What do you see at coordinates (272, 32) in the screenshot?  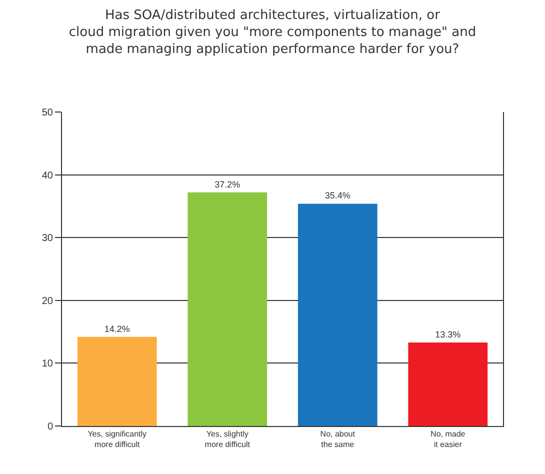 I see `chart-title: Has SOA/distributed architectures, virtualization, or cloud migration given you "more components to manage" and made managing application performance harder for you?` at bounding box center [272, 32].